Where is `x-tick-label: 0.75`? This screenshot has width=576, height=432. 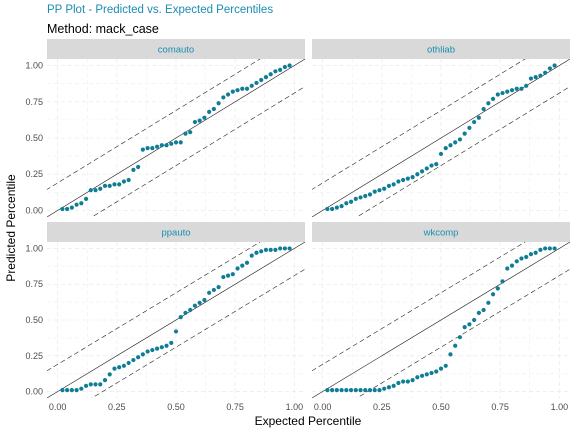 x-tick-label: 0.75 is located at coordinates (235, 407).